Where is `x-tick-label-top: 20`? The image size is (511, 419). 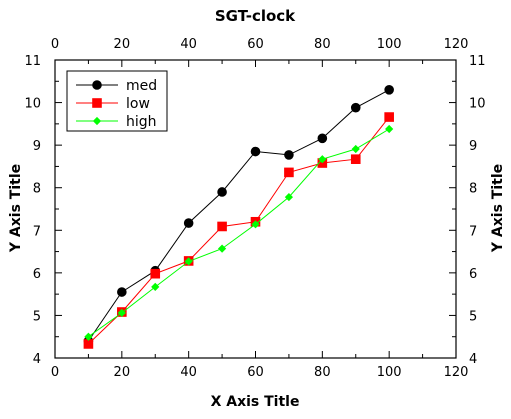
x-tick-label-top: 20 is located at coordinates (122, 44).